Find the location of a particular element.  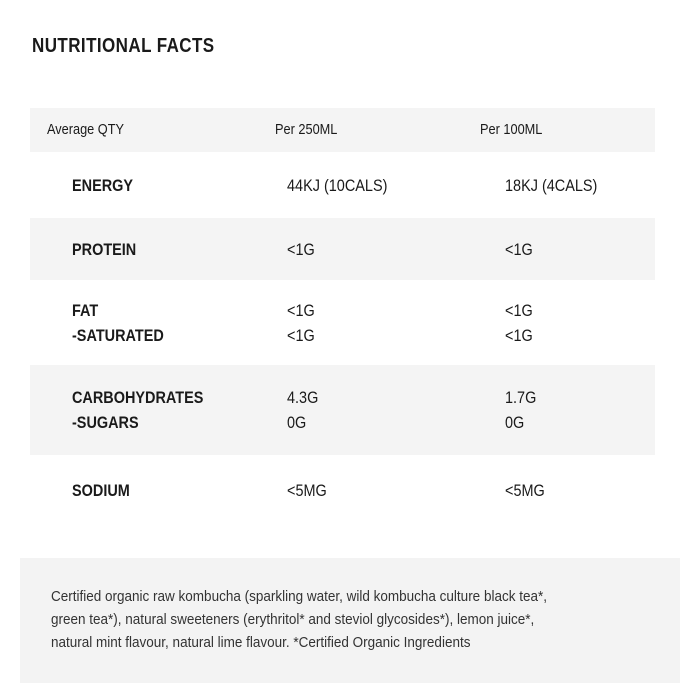

nutrient-value: 4.3G is located at coordinates (303, 397).